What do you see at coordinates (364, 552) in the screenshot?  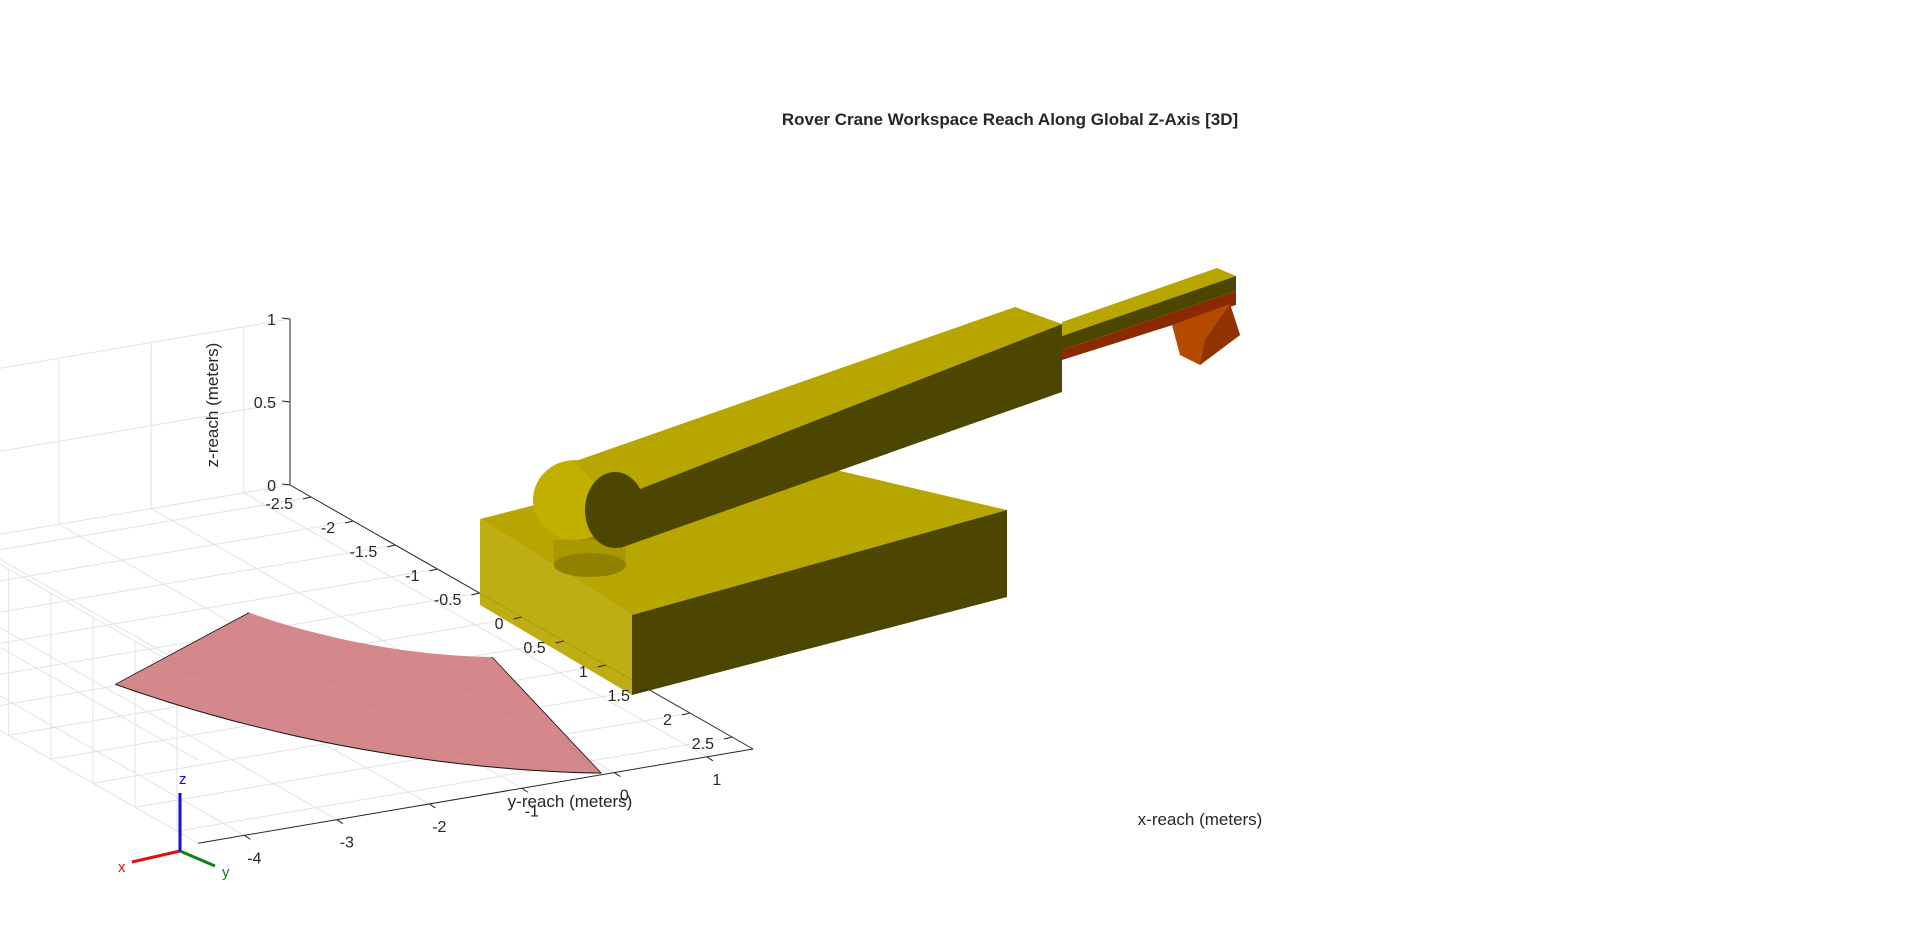 I see `y-tick-label: -1.5` at bounding box center [364, 552].